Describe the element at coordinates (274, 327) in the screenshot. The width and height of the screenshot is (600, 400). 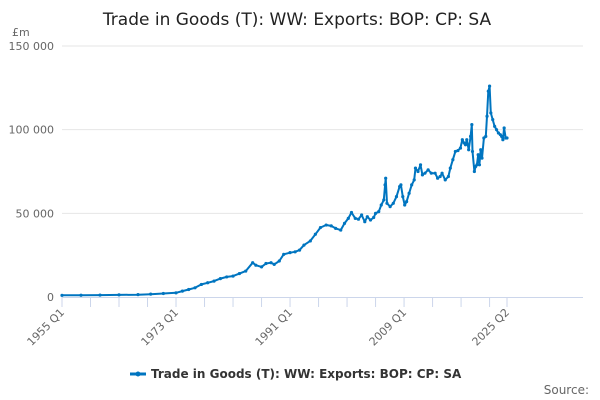
I see `x-tick-label: 1991 Q1` at that location.